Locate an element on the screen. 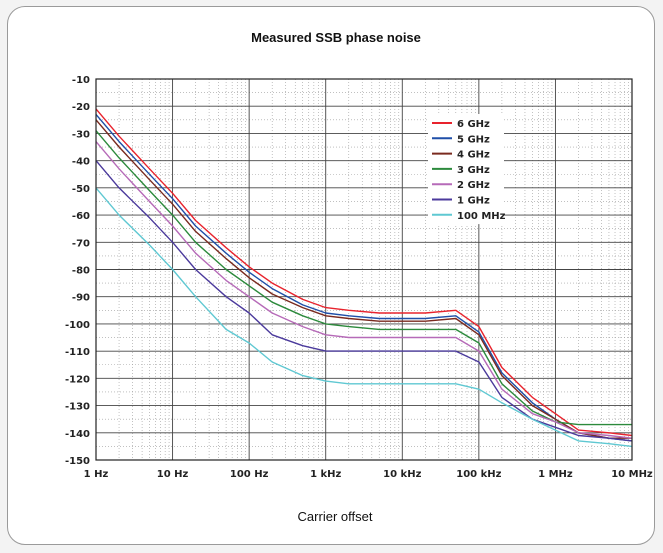 The width and height of the screenshot is (663, 553). x-tick-label: 100 kHz is located at coordinates (478, 474).